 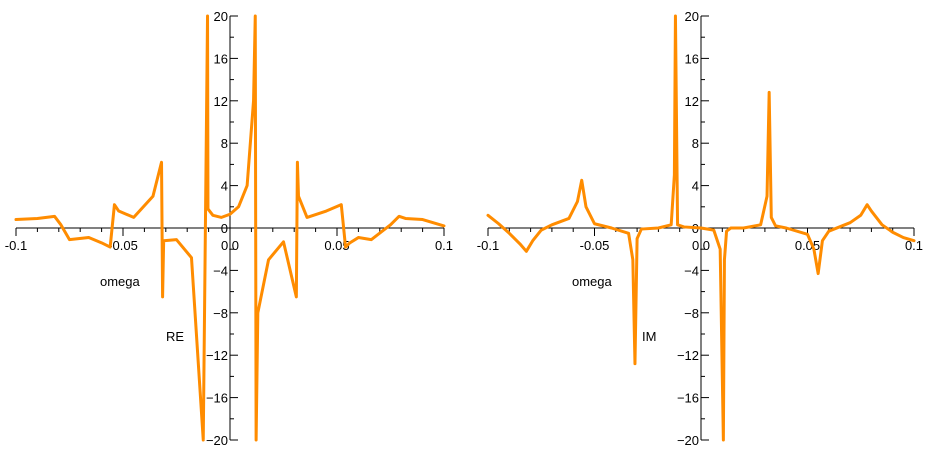 What do you see at coordinates (175, 336) in the screenshot?
I see `y-axis-label: RE` at bounding box center [175, 336].